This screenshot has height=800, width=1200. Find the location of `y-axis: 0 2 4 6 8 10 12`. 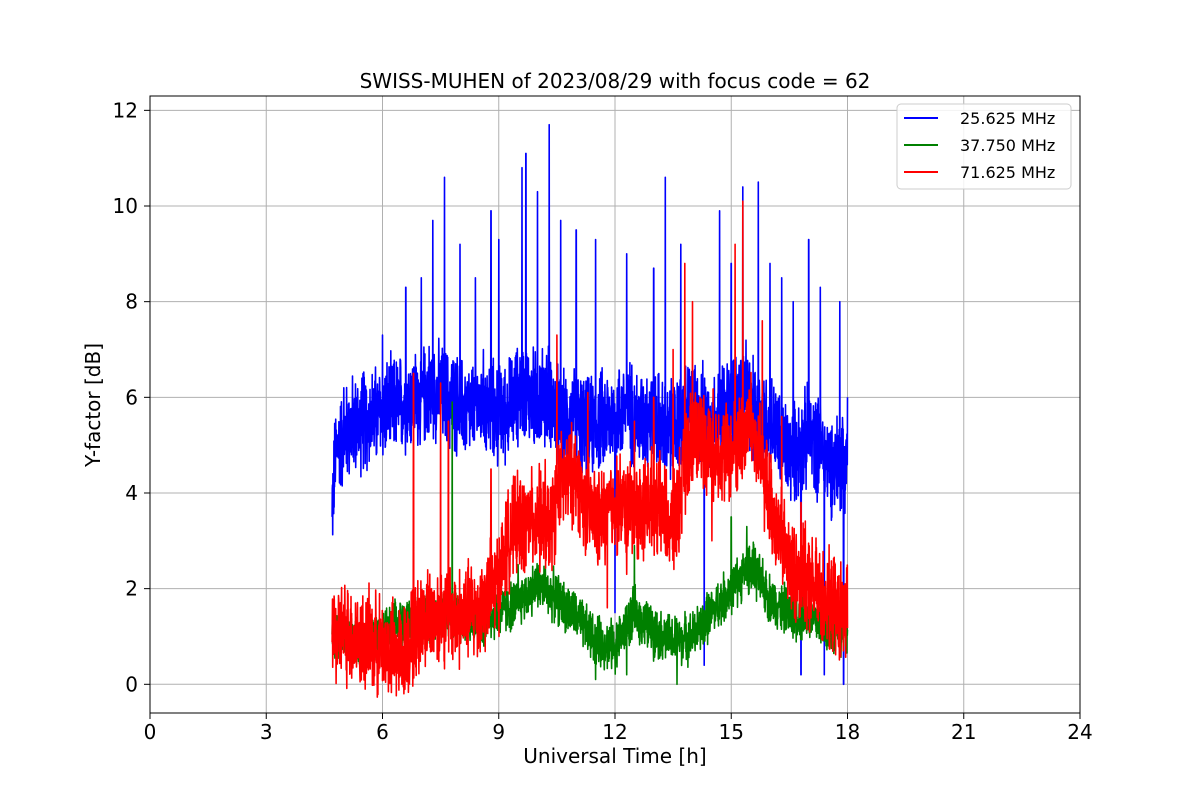

y-axis: 0 2 4 6 8 10 12 is located at coordinates (131, 397).